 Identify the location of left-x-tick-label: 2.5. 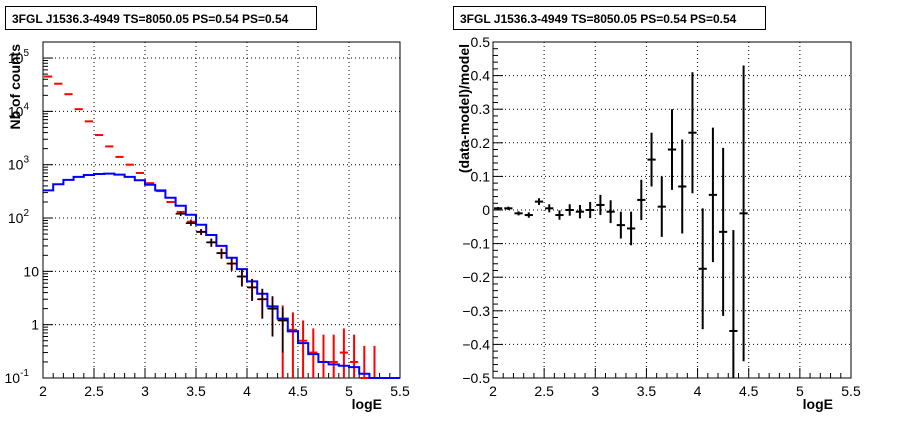
(94, 391).